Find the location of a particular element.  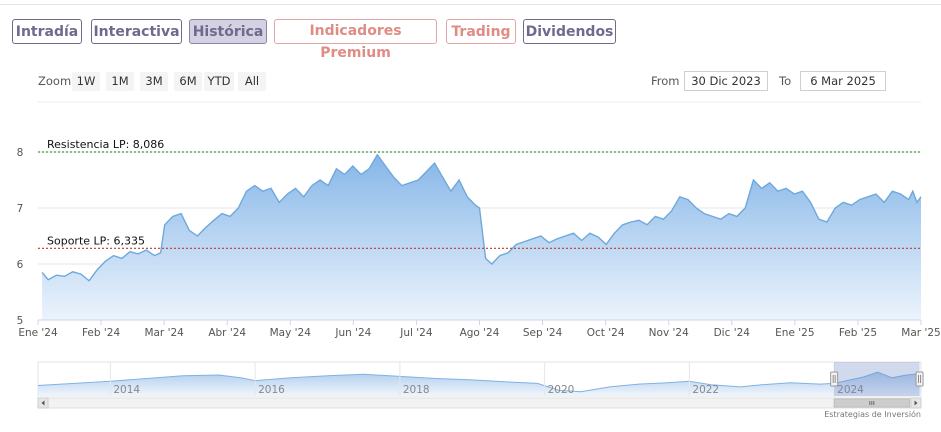

navigator-year-label: 2022 is located at coordinates (705, 390).